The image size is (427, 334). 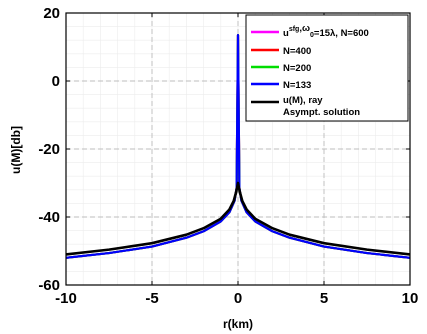 What do you see at coordinates (410, 298) in the screenshot?
I see `x-tick-label: 10` at bounding box center [410, 298].